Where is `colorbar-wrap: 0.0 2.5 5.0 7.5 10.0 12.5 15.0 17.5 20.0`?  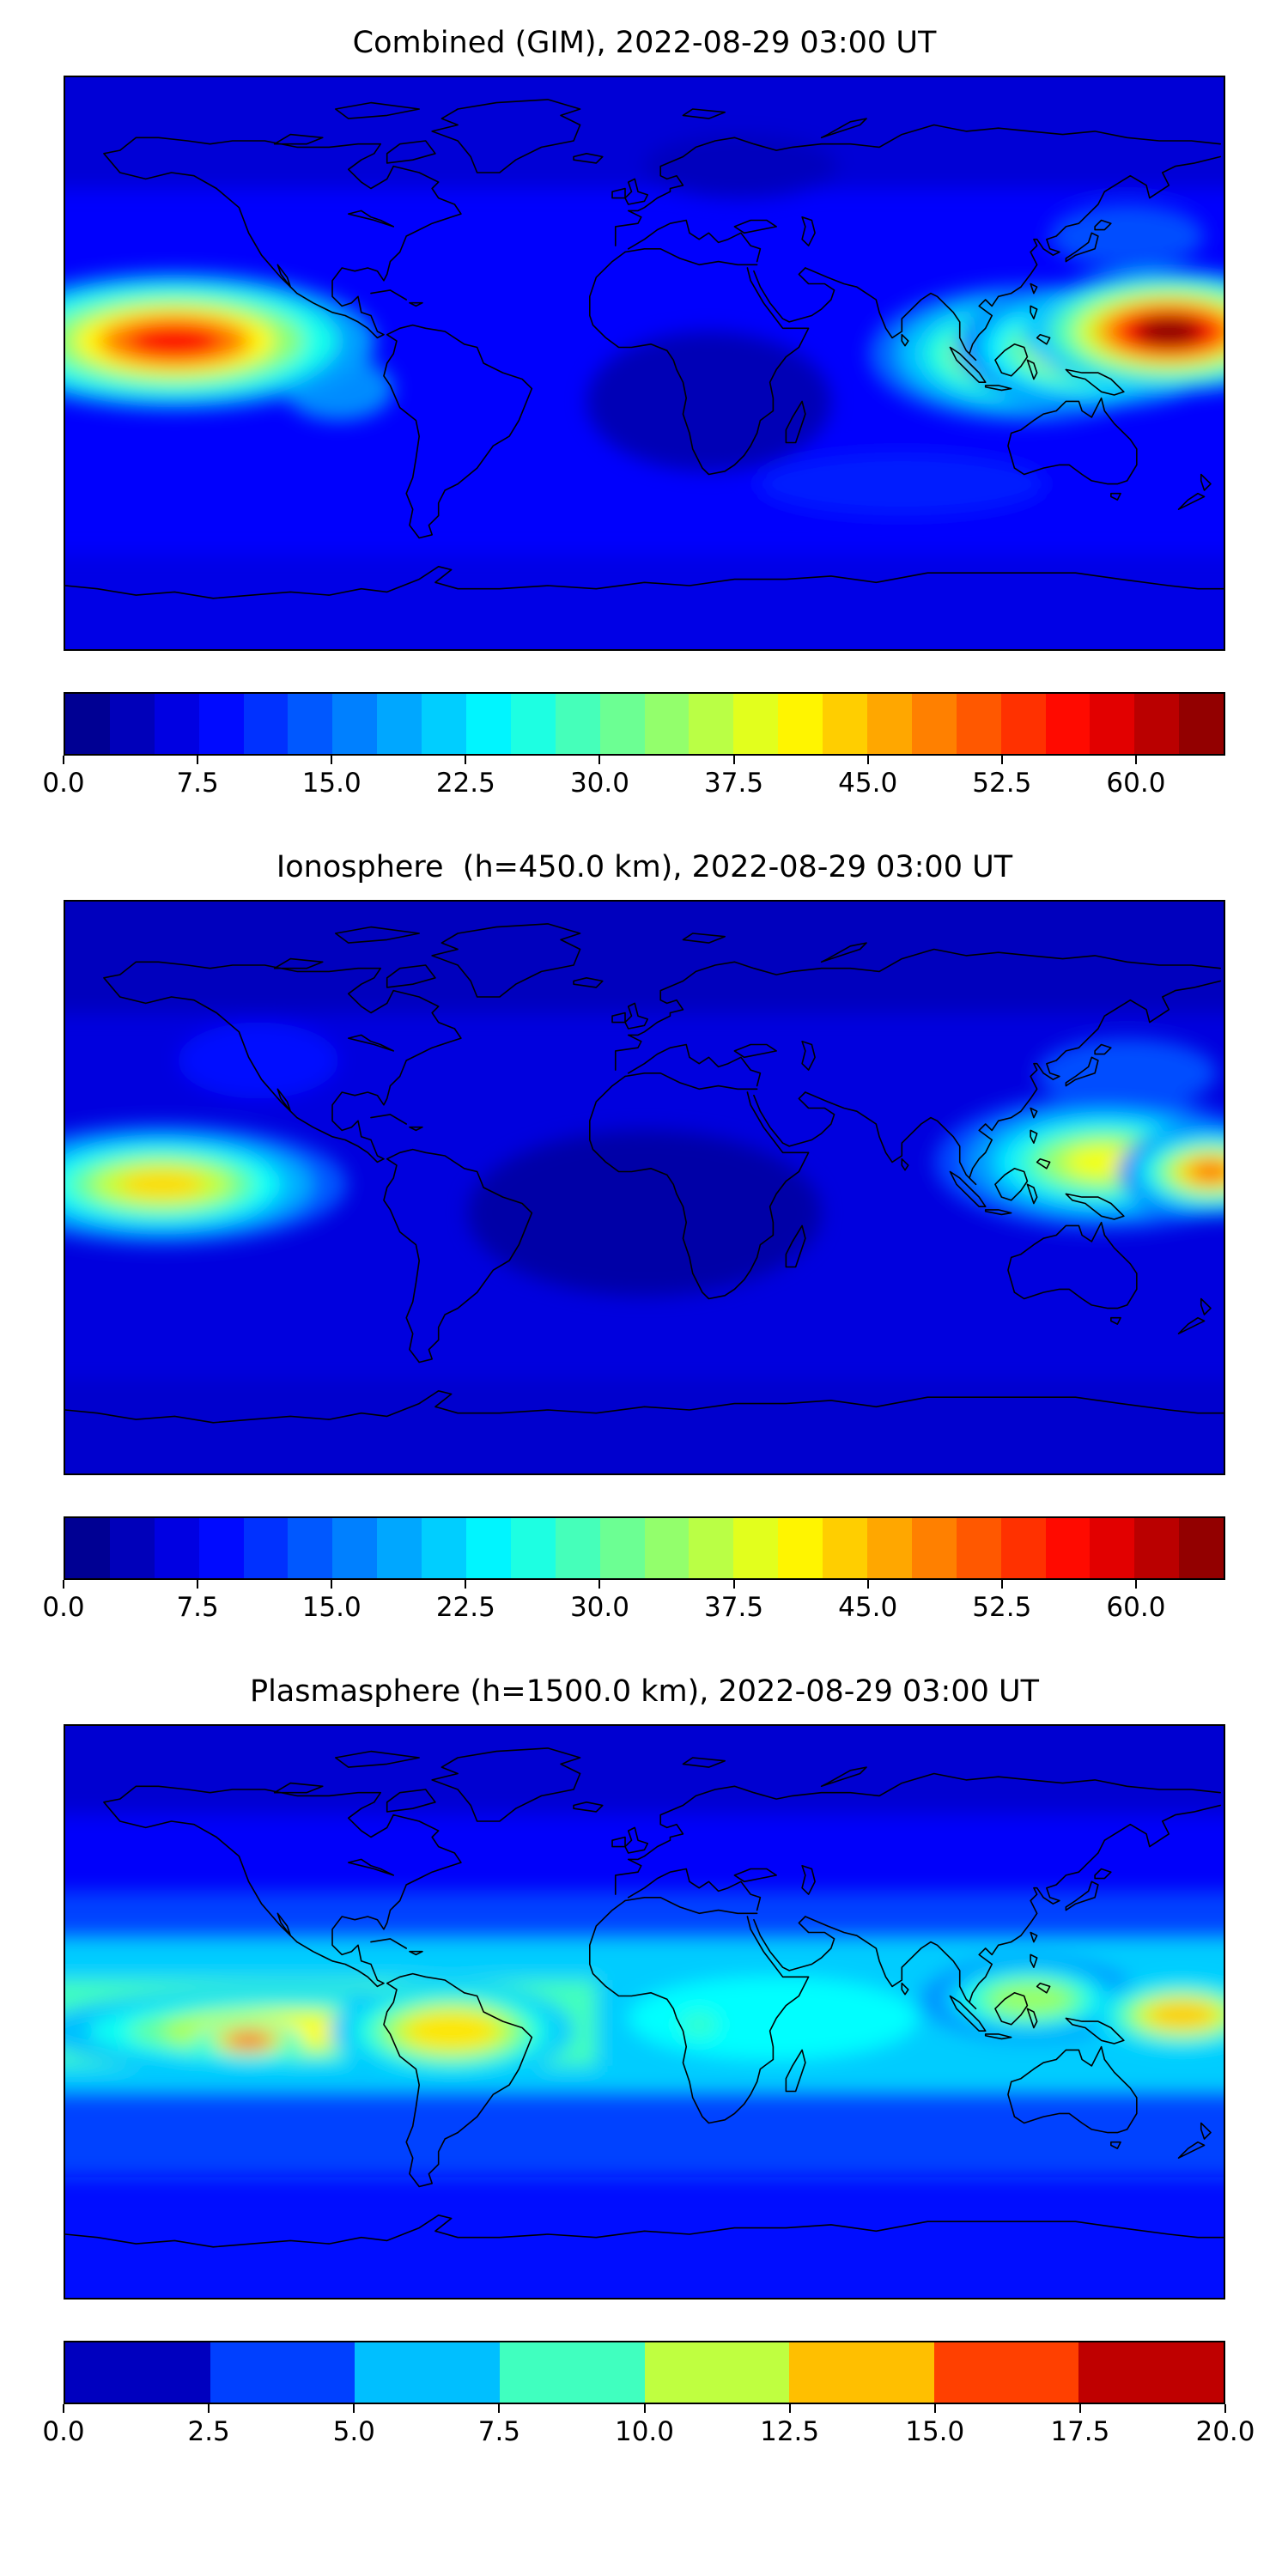
colorbar-wrap: 0.0 2.5 5.0 7.5 10.0 12.5 15.0 17.5 20.0 is located at coordinates (649, 2397).